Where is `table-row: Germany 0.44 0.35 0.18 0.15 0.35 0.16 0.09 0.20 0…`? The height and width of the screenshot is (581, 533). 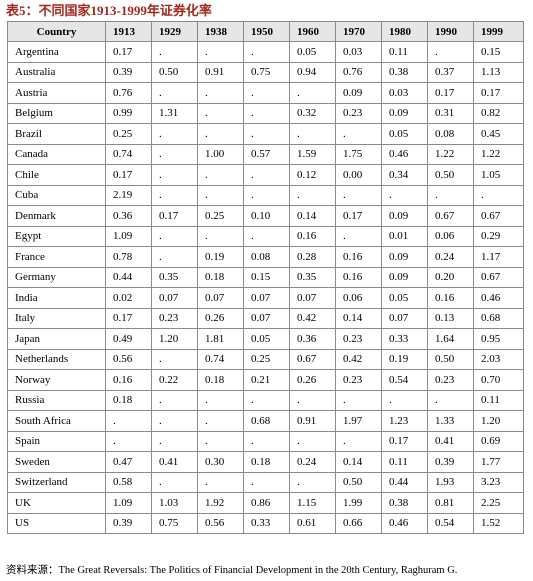
table-row: Germany 0.44 0.35 0.18 0.15 0.35 0.16 0.09 0.20 0… is located at coordinates (265, 277).